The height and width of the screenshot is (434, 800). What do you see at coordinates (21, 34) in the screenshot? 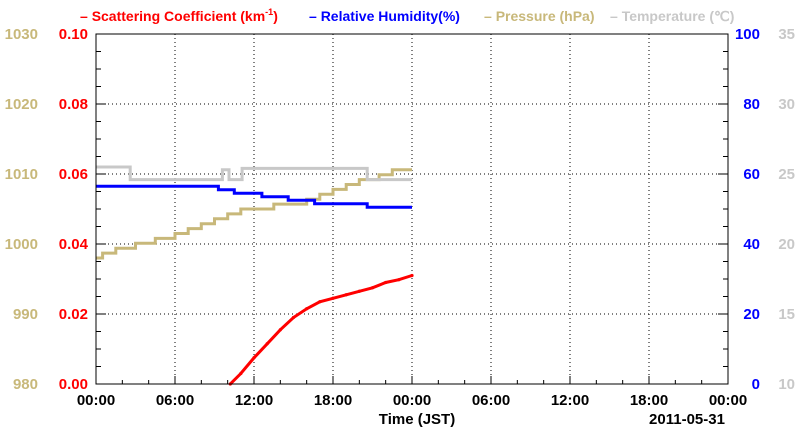
I see `pressure-tick-label: 1030` at bounding box center [21, 34].